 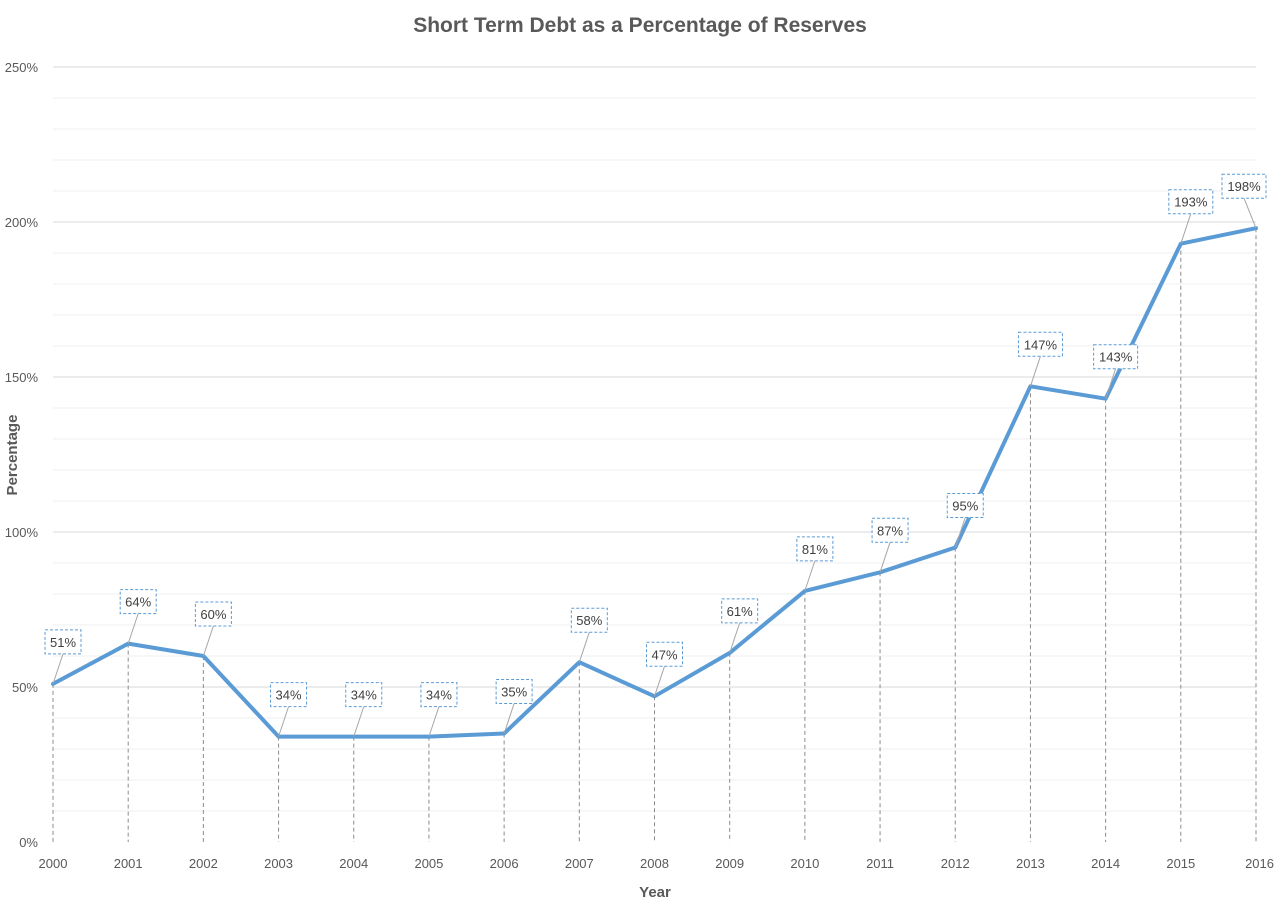 I want to click on x-tick-label: 2012, so click(x=955, y=863).